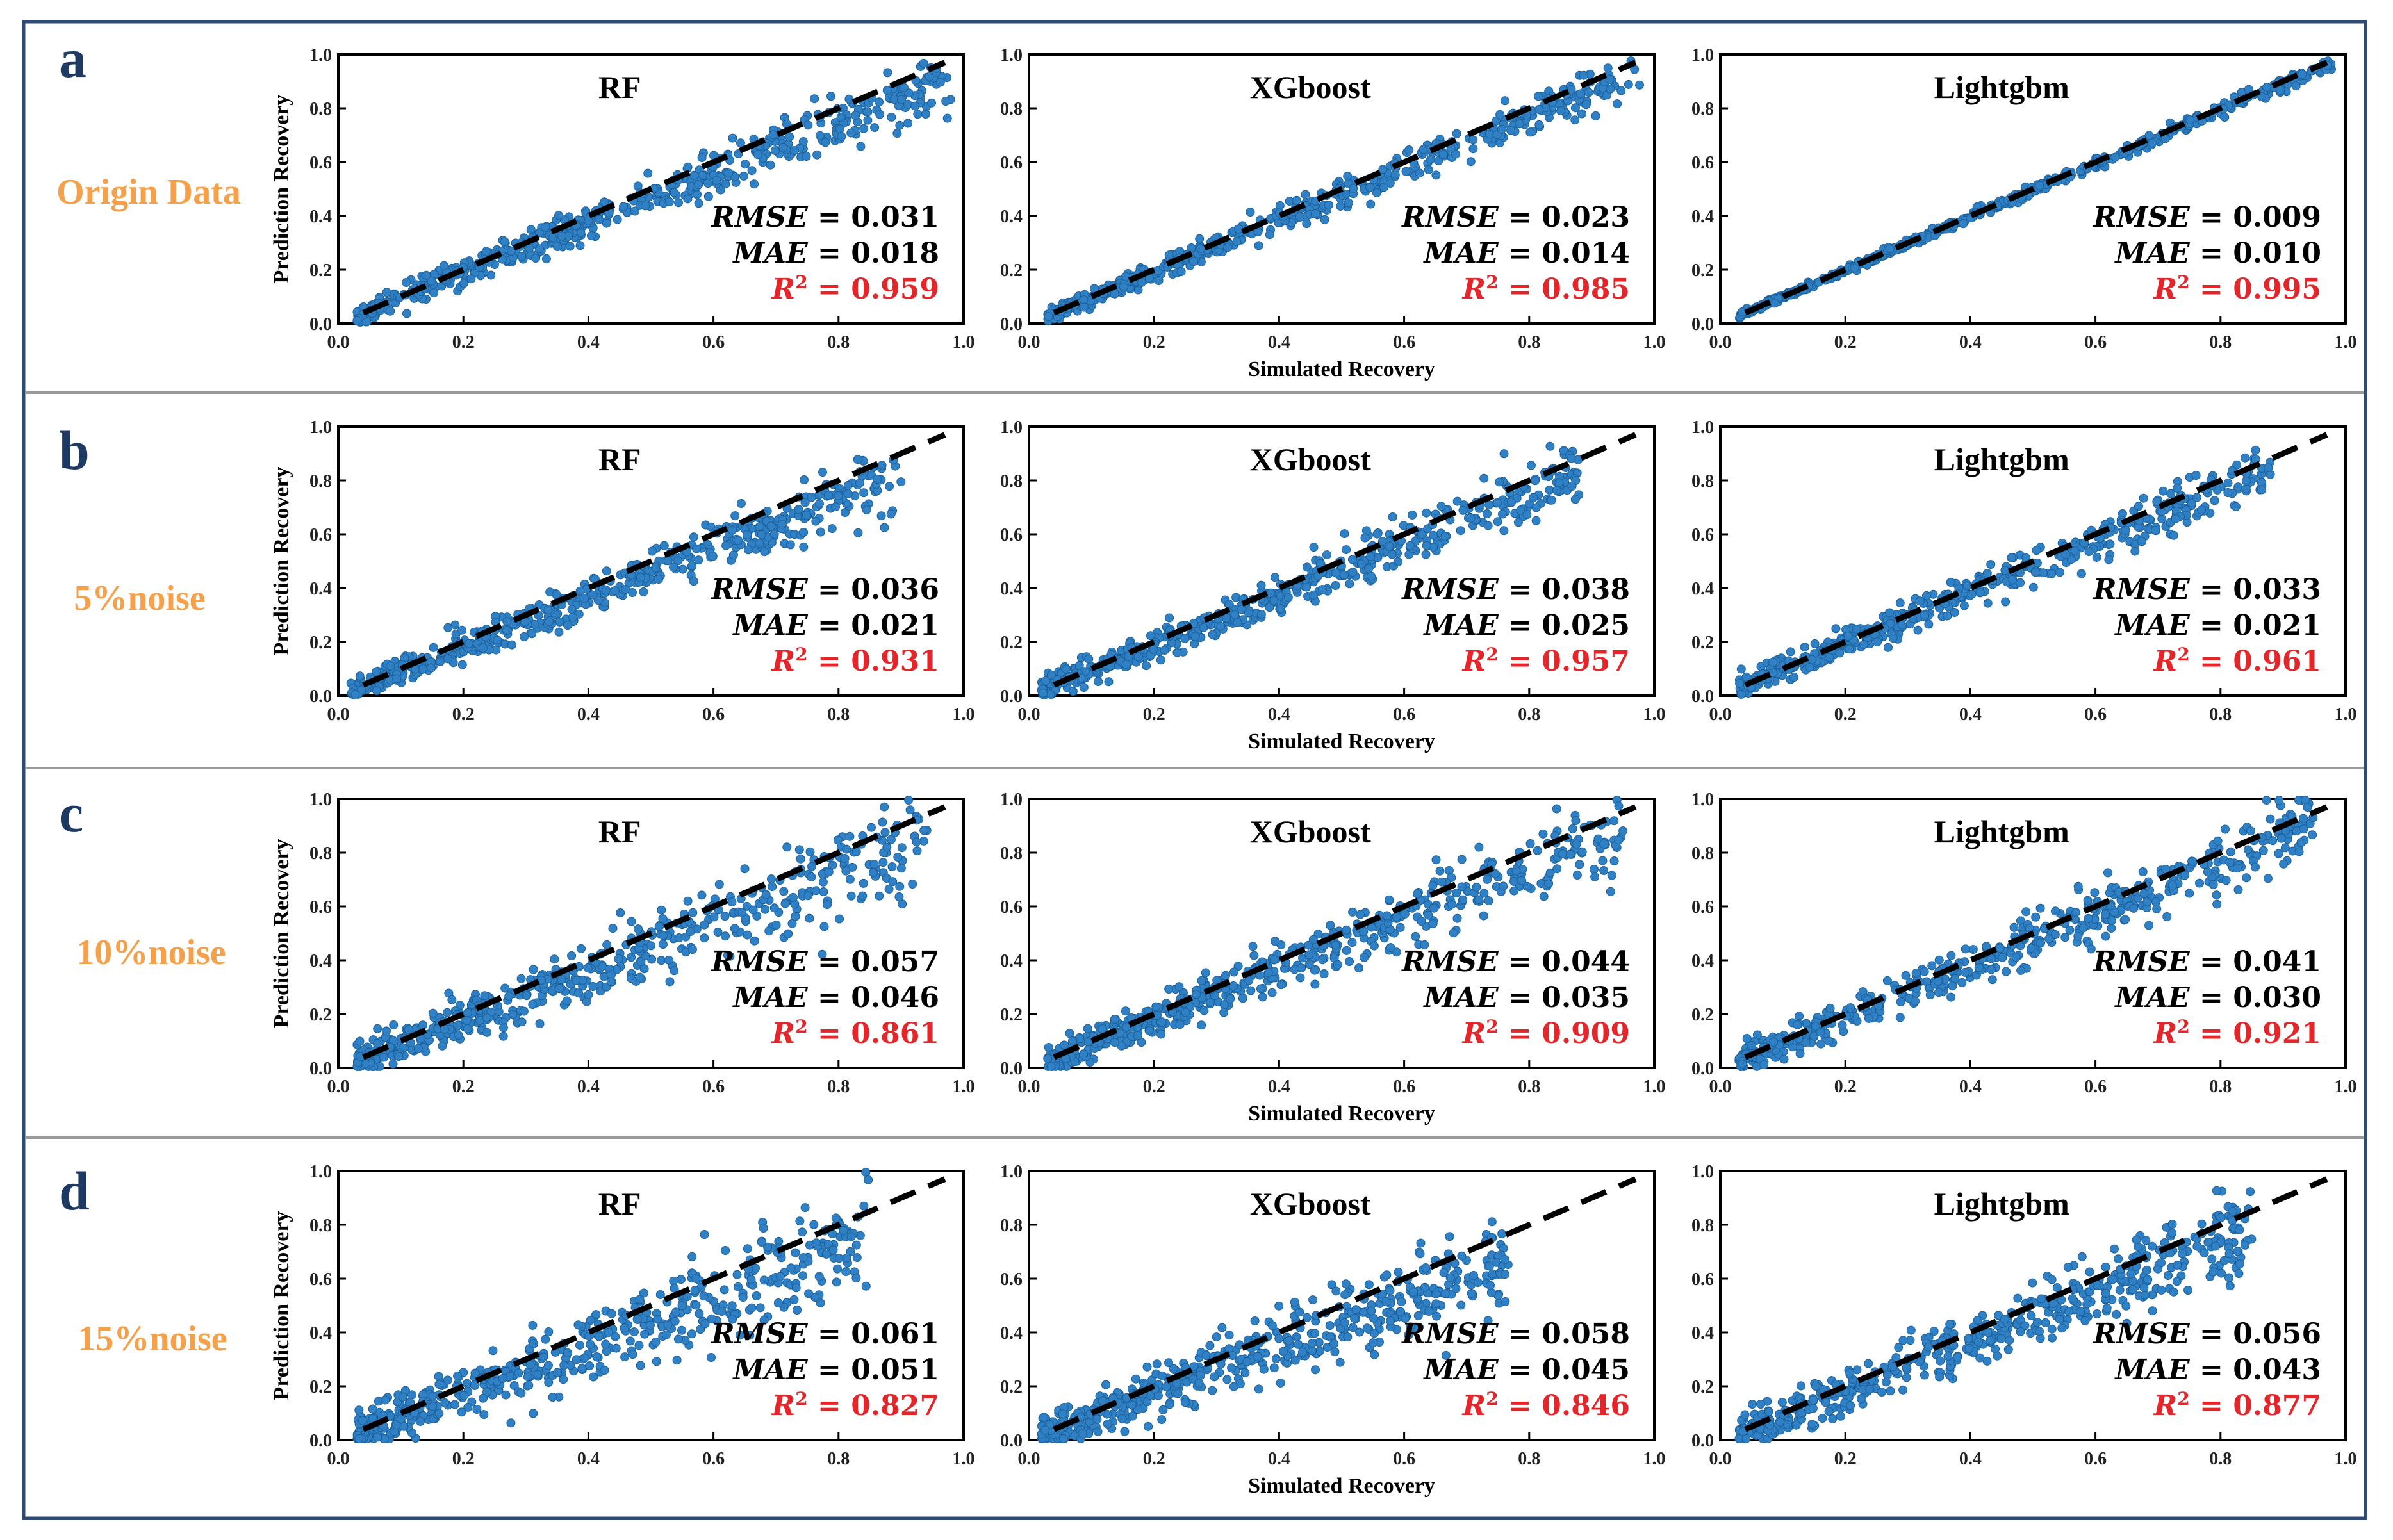  I want to click on panel-1-rf-ytick-label-0: 0.0, so click(320, 324).